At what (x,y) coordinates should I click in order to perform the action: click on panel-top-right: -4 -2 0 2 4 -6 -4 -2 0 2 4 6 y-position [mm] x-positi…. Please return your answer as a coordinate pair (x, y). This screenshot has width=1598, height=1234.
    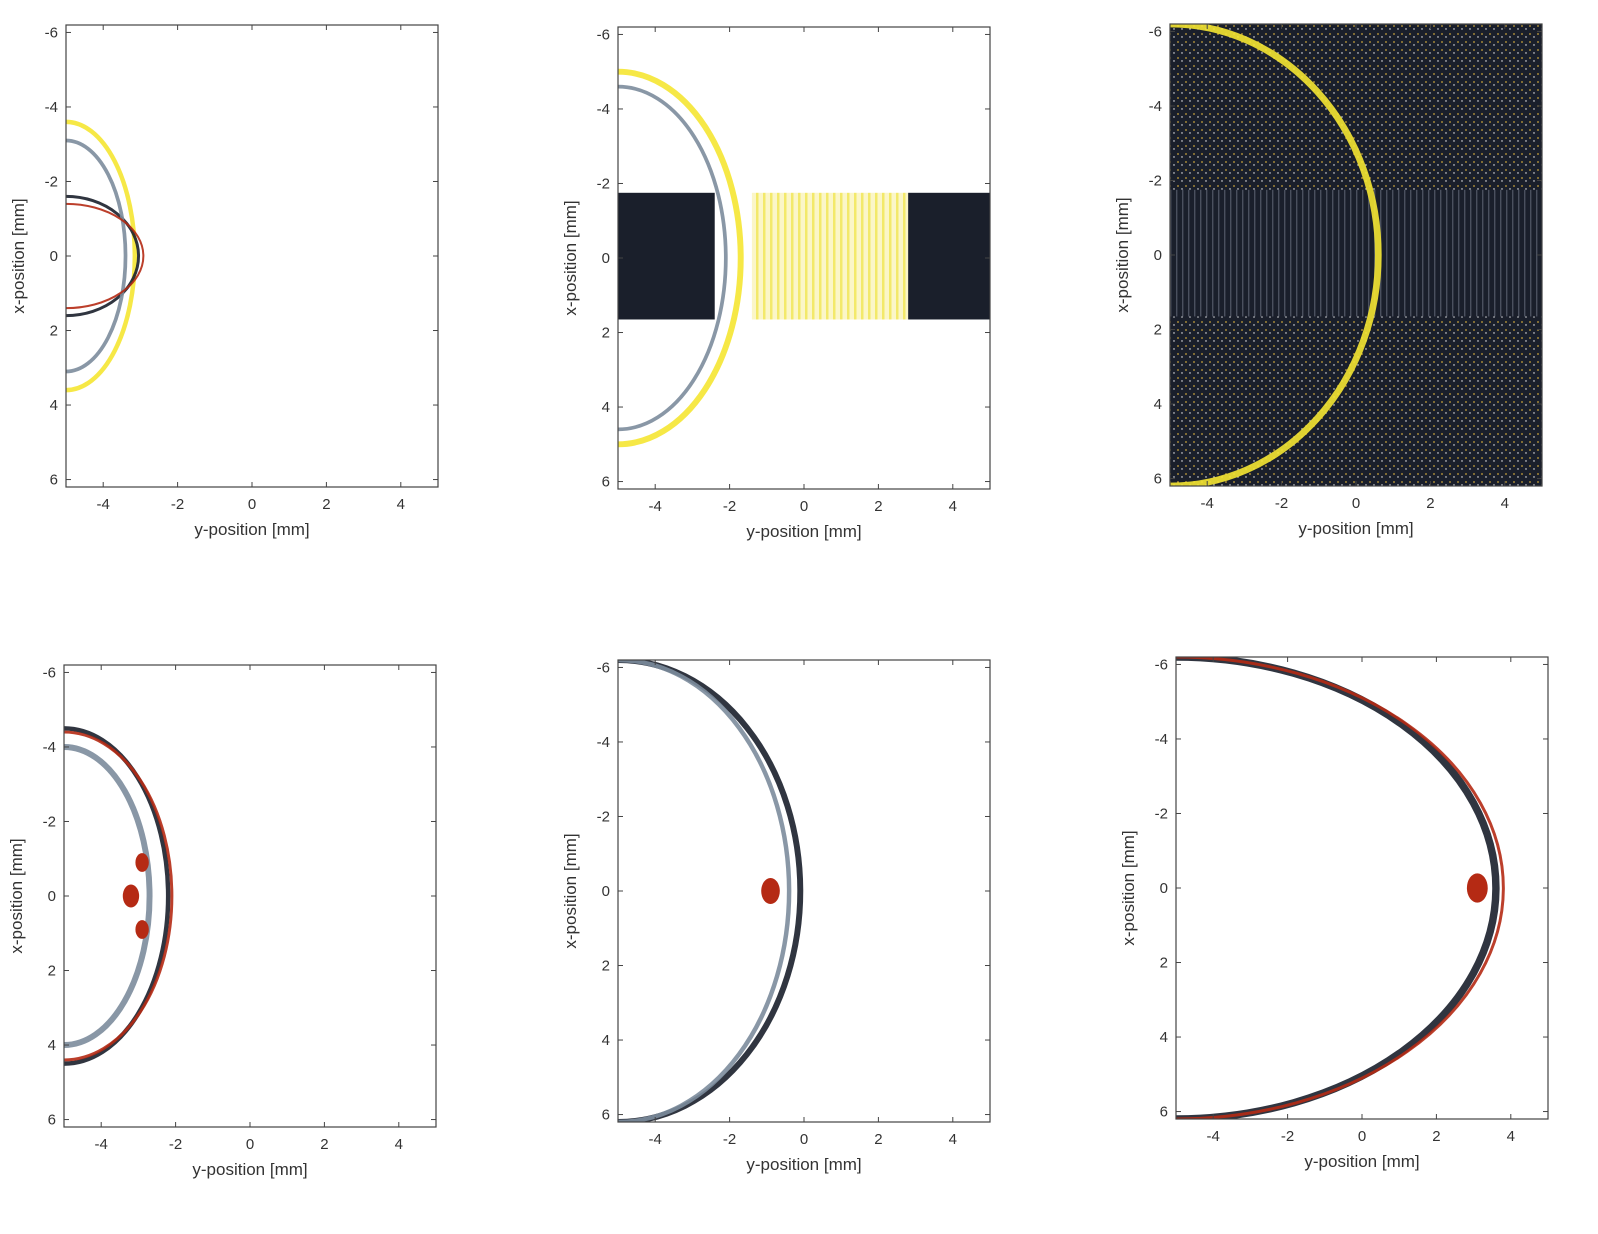
    Looking at the image, I should click on (1328, 280).